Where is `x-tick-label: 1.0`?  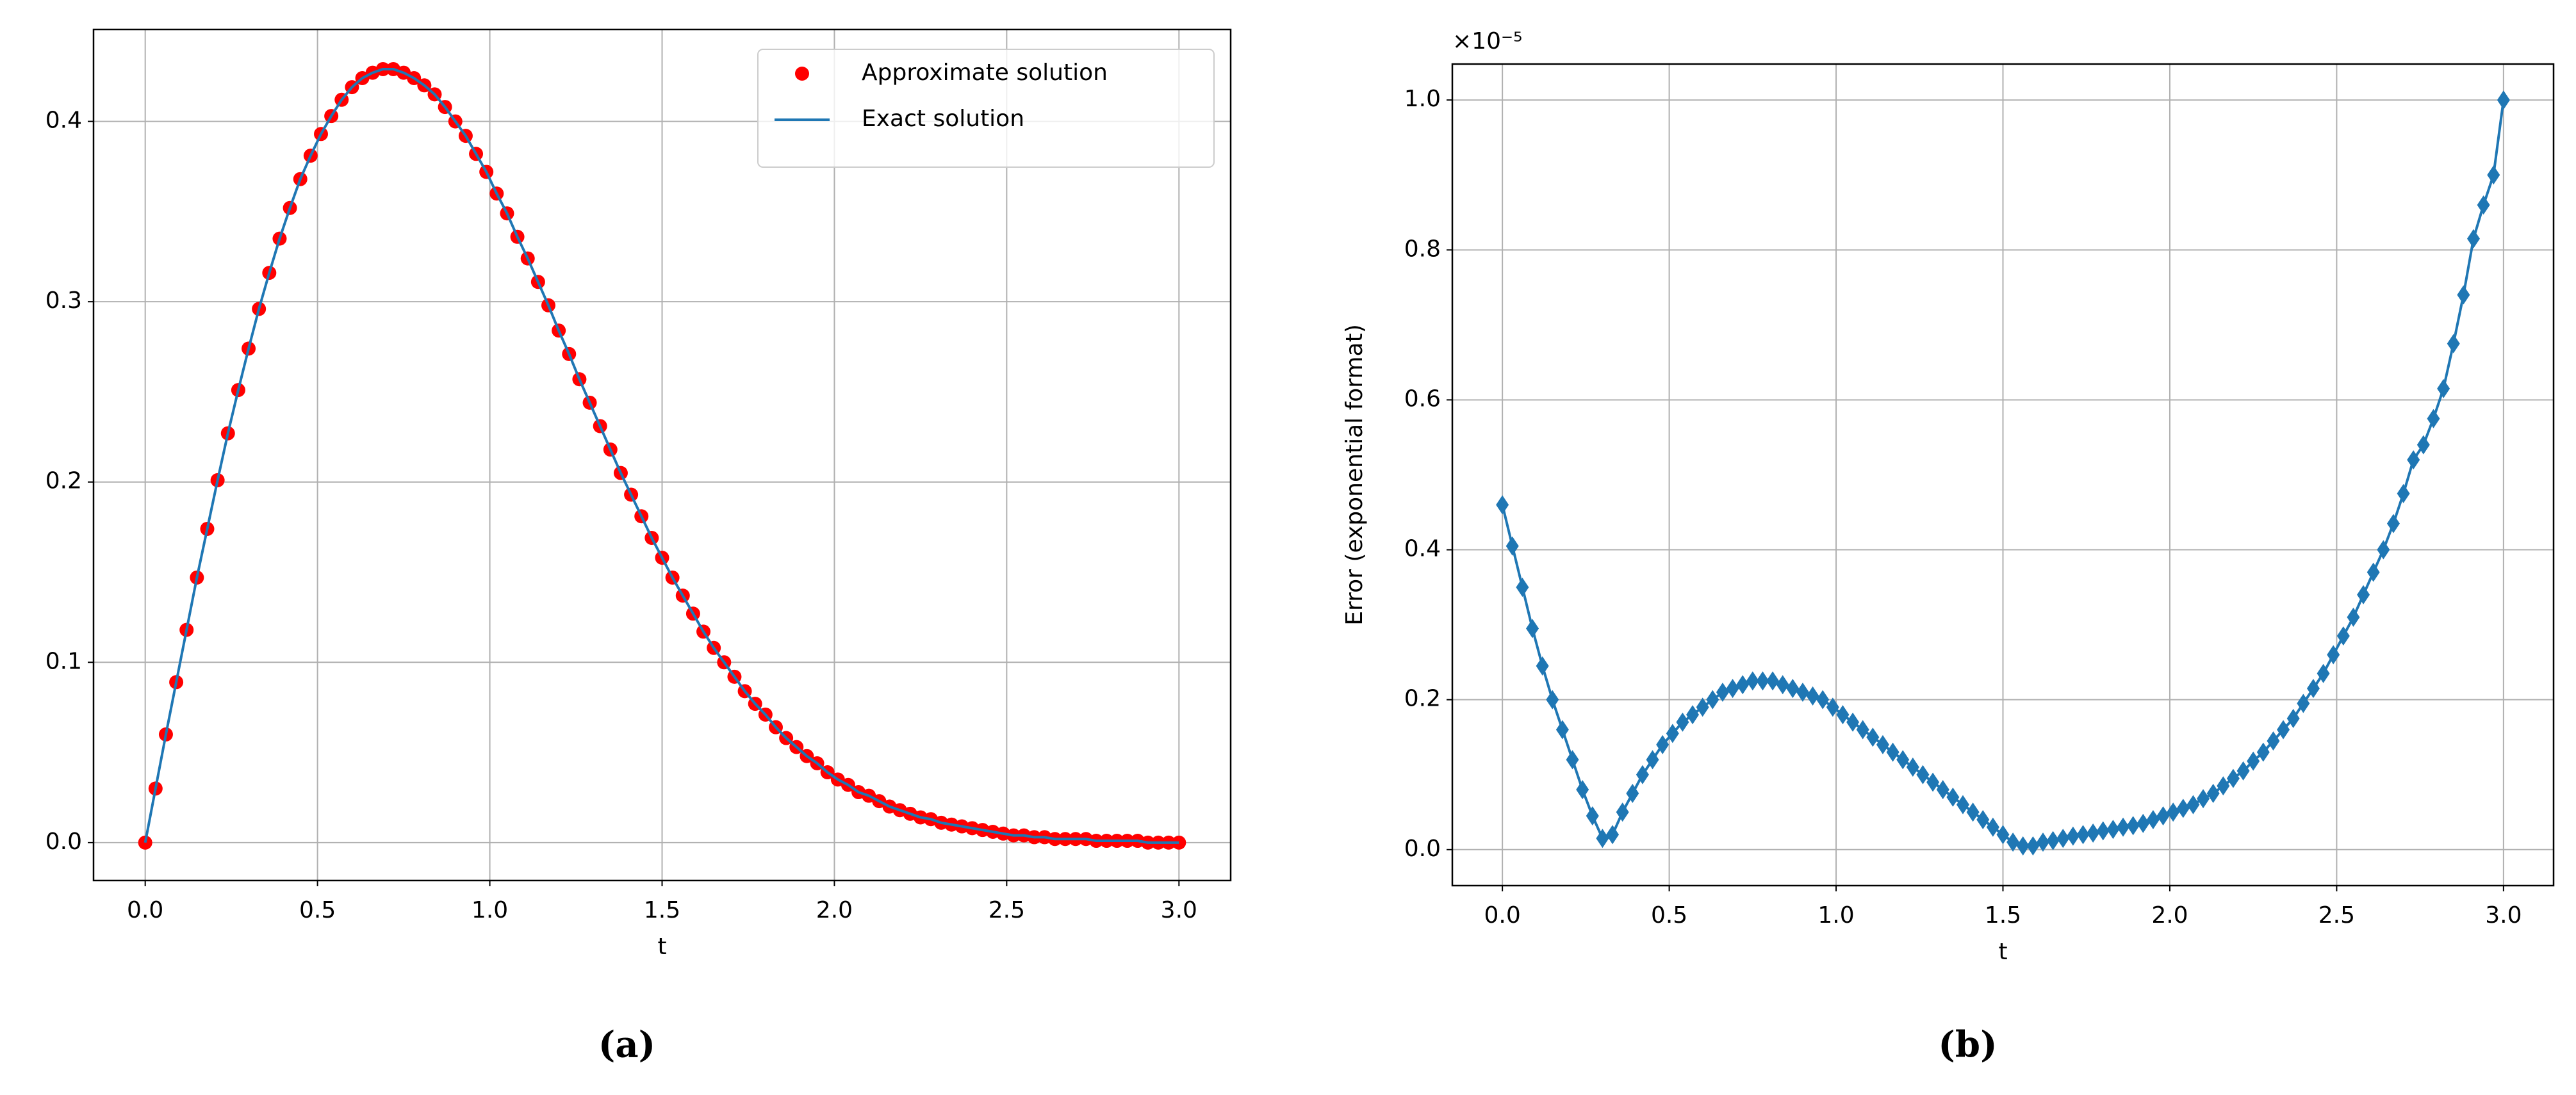
x-tick-label: 1.0 is located at coordinates (1835, 915).